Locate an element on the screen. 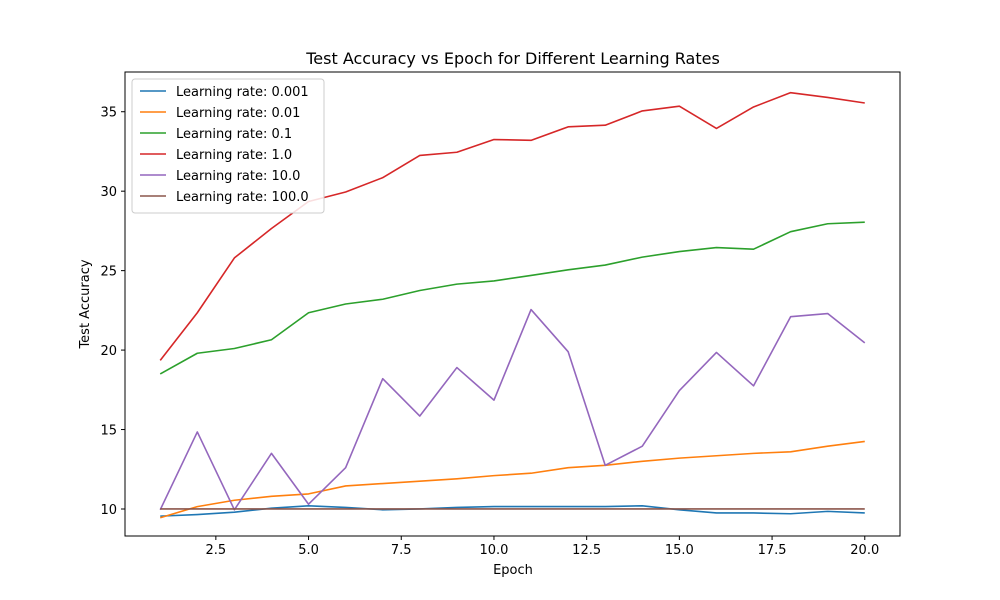  legend-label: Learning rate: 0.01 is located at coordinates (238, 113).